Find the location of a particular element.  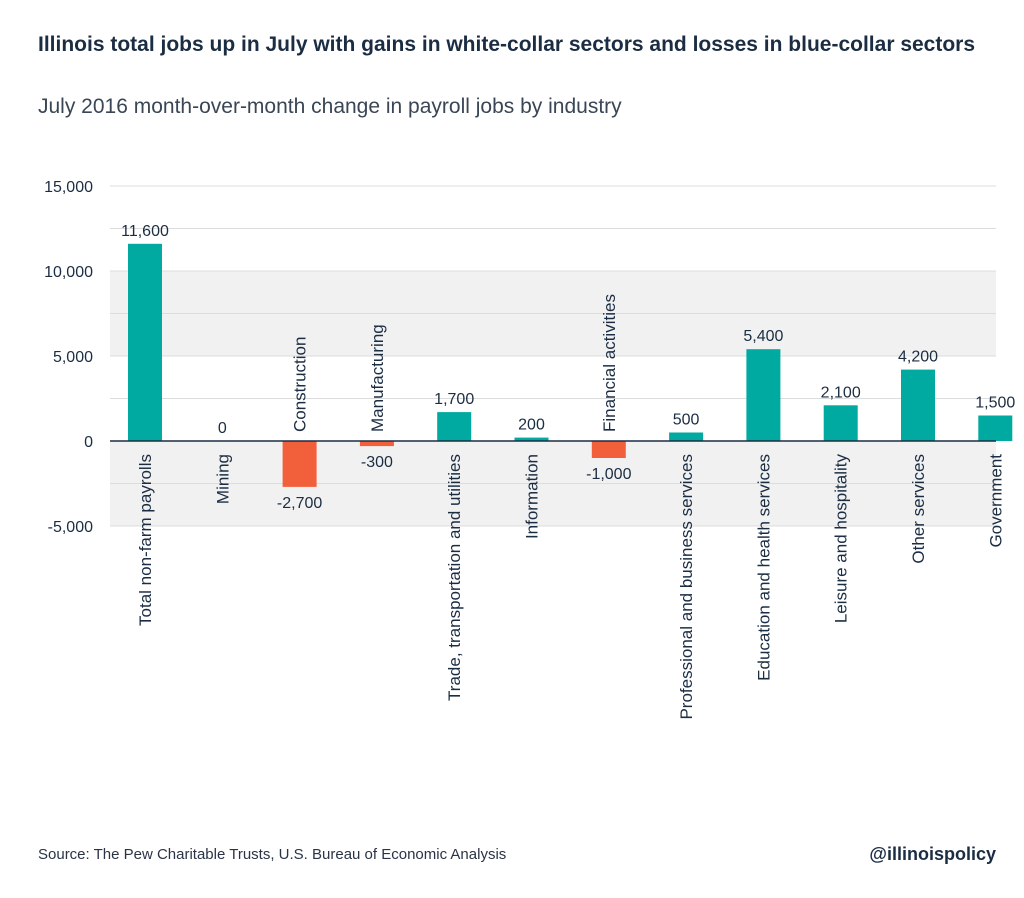

y-tick-label: -5,000 is located at coordinates (70, 527).